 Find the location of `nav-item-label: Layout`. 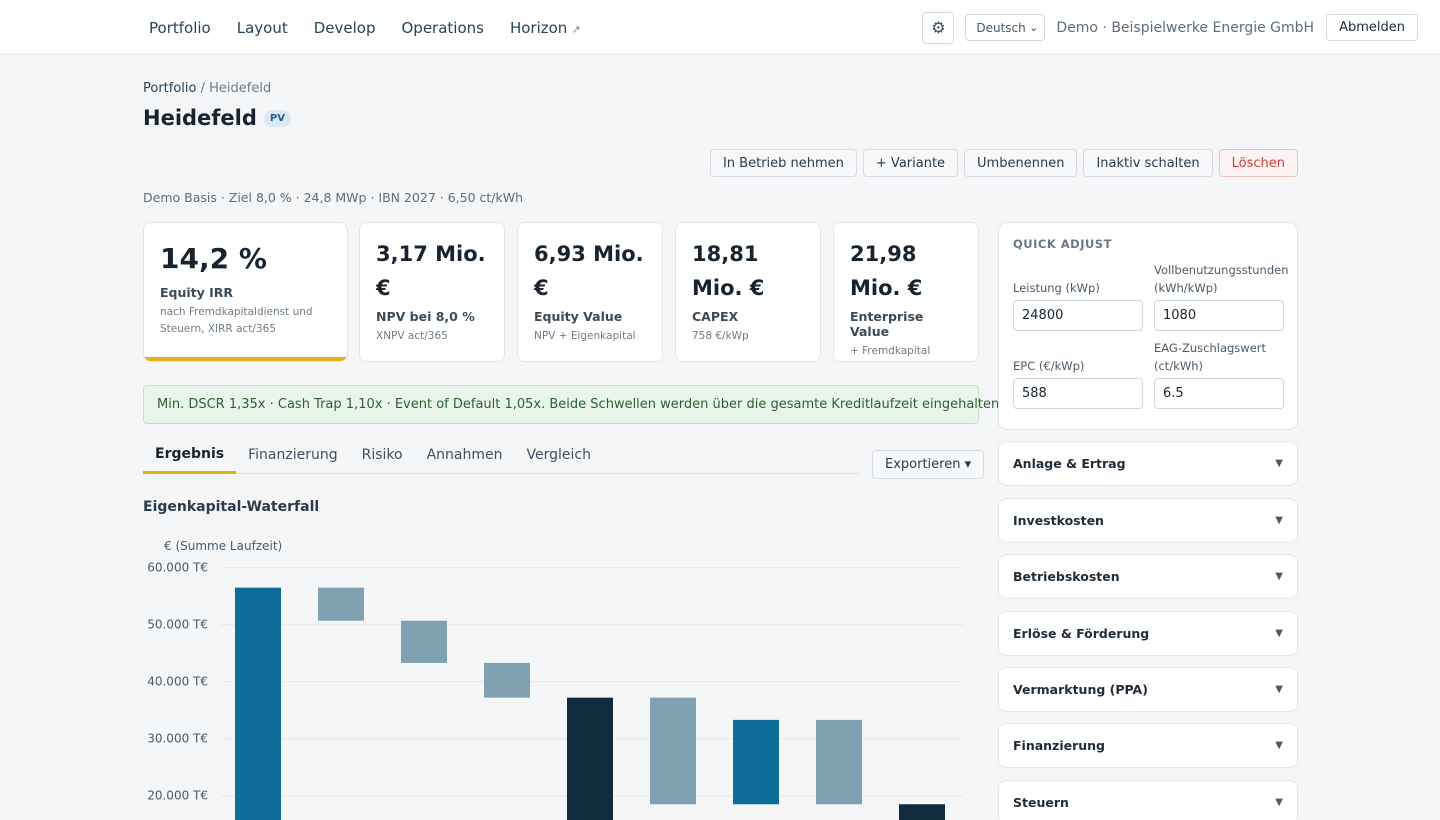

nav-item-label: Layout is located at coordinates (262, 27).